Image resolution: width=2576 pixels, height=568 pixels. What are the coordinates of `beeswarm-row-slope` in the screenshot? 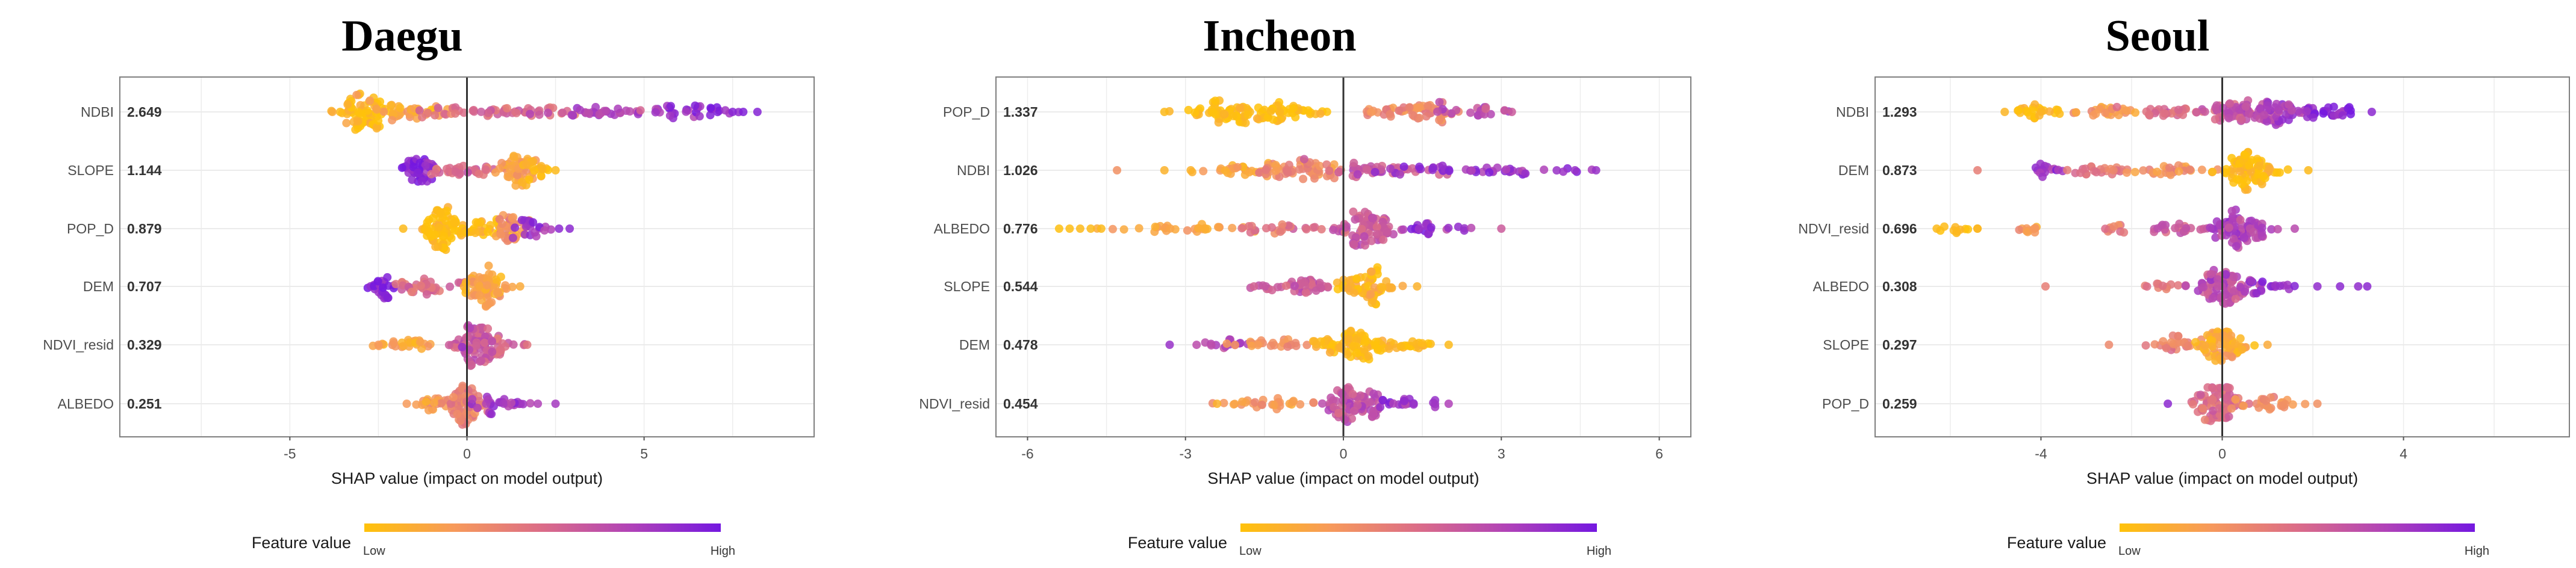 It's located at (2189, 346).